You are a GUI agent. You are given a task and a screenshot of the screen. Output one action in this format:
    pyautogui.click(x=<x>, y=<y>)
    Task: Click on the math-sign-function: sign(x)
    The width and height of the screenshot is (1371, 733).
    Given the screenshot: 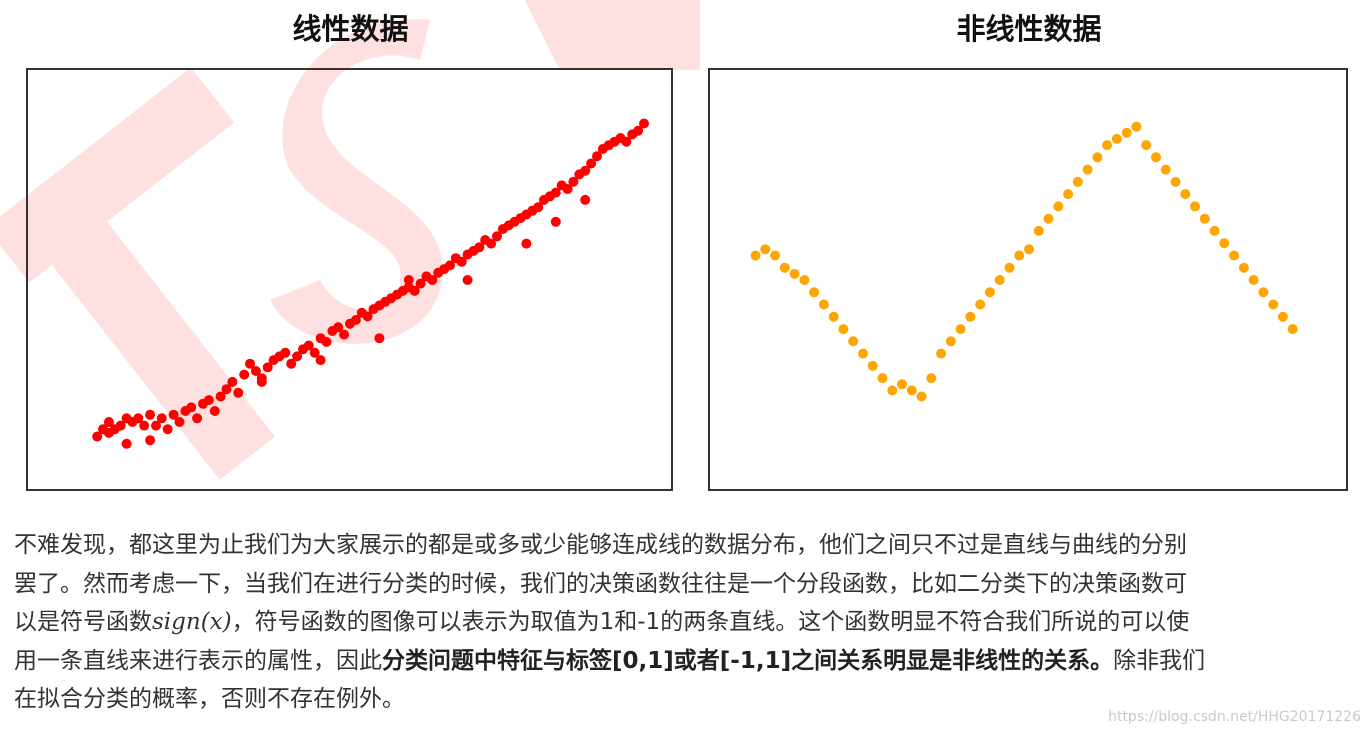 What is the action you would take?
    pyautogui.click(x=192, y=622)
    